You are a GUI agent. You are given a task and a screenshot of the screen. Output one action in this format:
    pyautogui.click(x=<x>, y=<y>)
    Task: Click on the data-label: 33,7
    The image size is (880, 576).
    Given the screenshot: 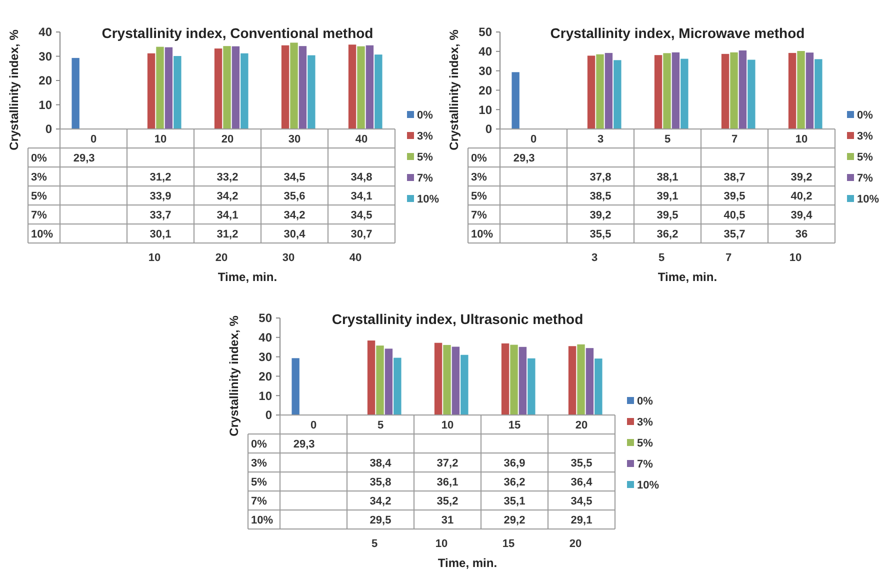 What is the action you would take?
    pyautogui.click(x=161, y=215)
    